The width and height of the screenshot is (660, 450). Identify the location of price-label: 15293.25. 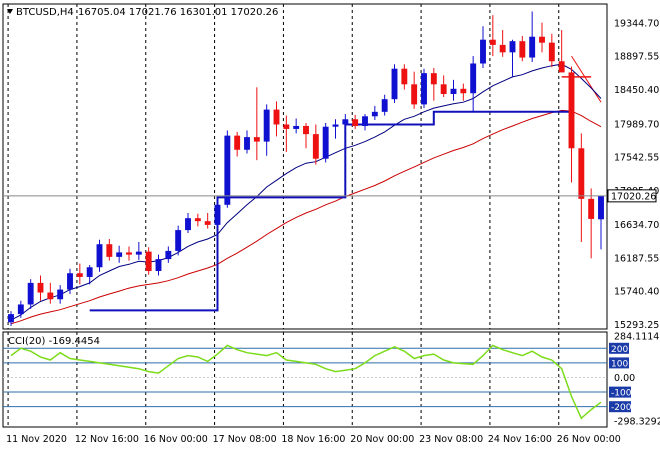
(636, 325).